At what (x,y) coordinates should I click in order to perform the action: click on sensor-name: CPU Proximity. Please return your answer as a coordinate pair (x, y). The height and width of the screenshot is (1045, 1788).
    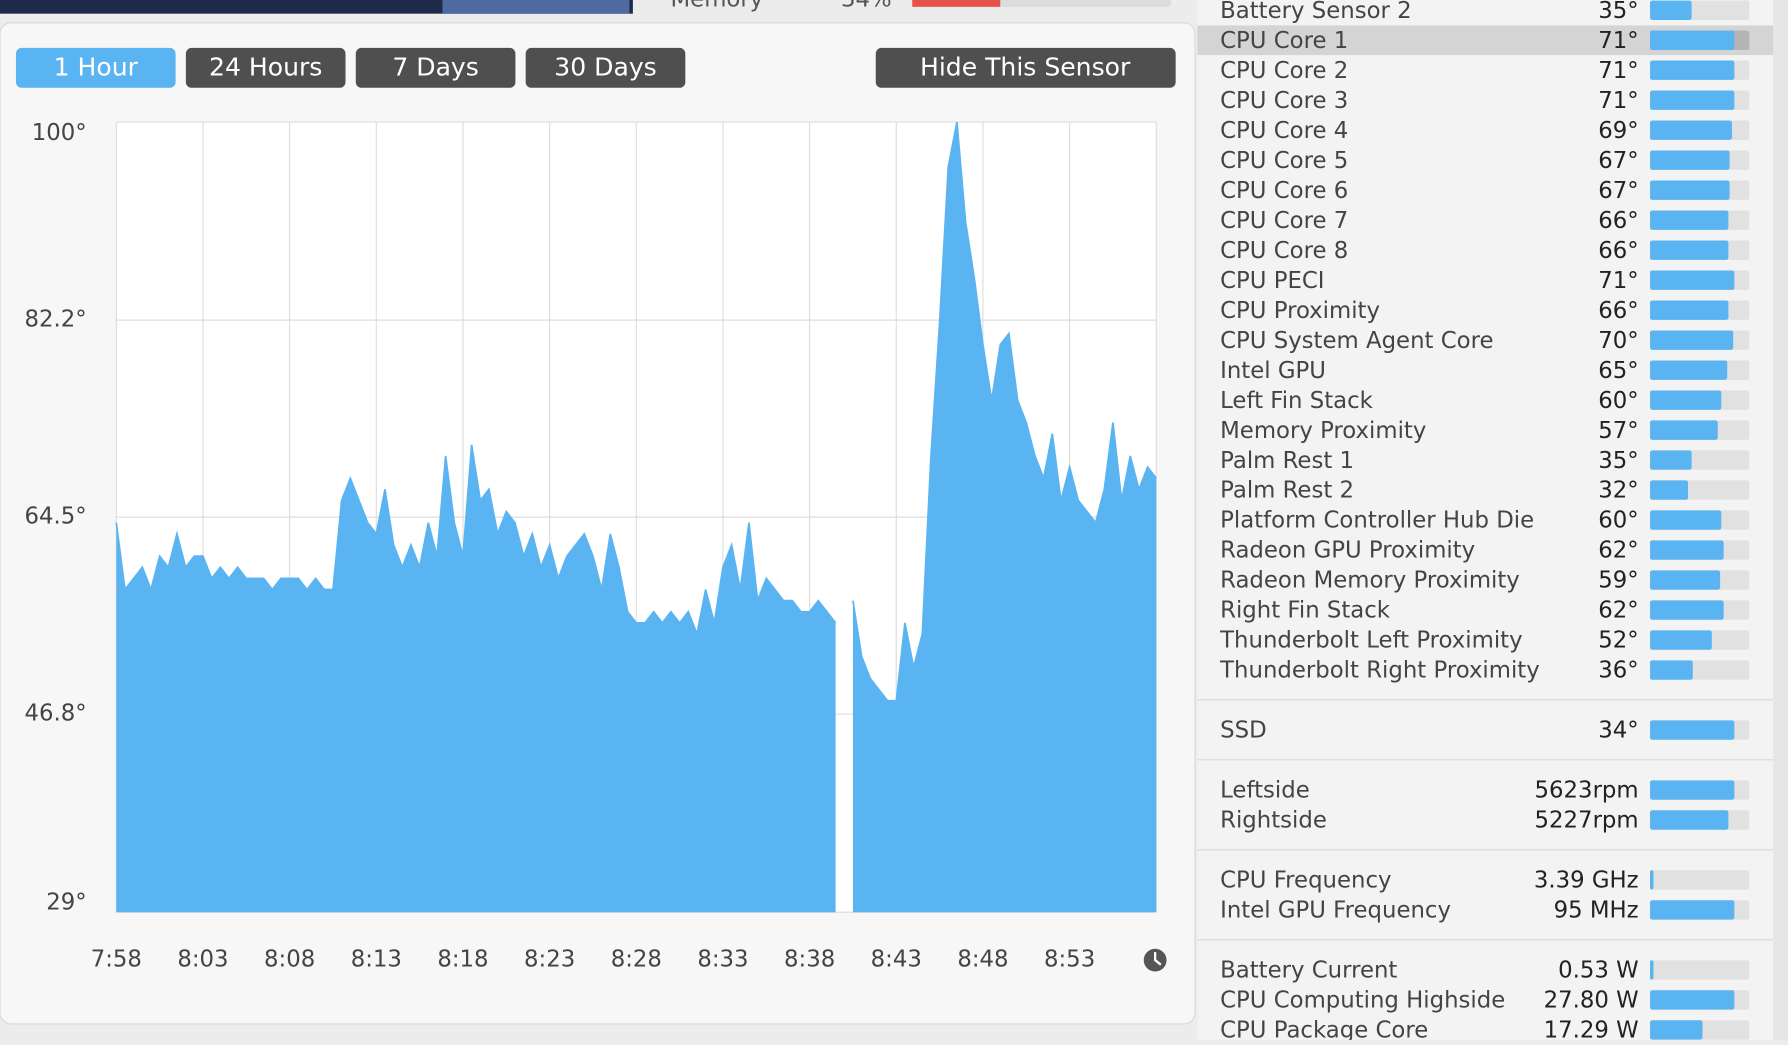
    Looking at the image, I should click on (1300, 311).